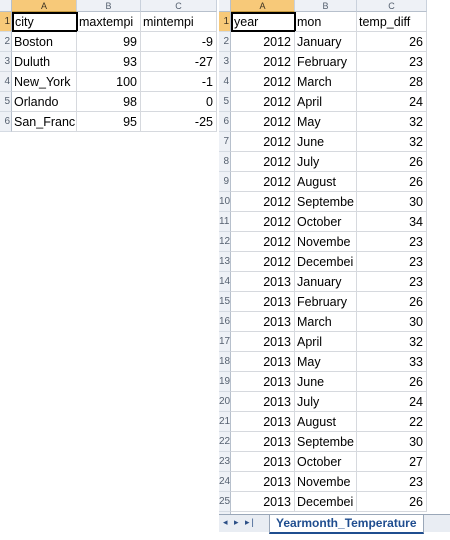 The image size is (450, 540). What do you see at coordinates (225, 102) in the screenshot?
I see `row-header: 5` at bounding box center [225, 102].